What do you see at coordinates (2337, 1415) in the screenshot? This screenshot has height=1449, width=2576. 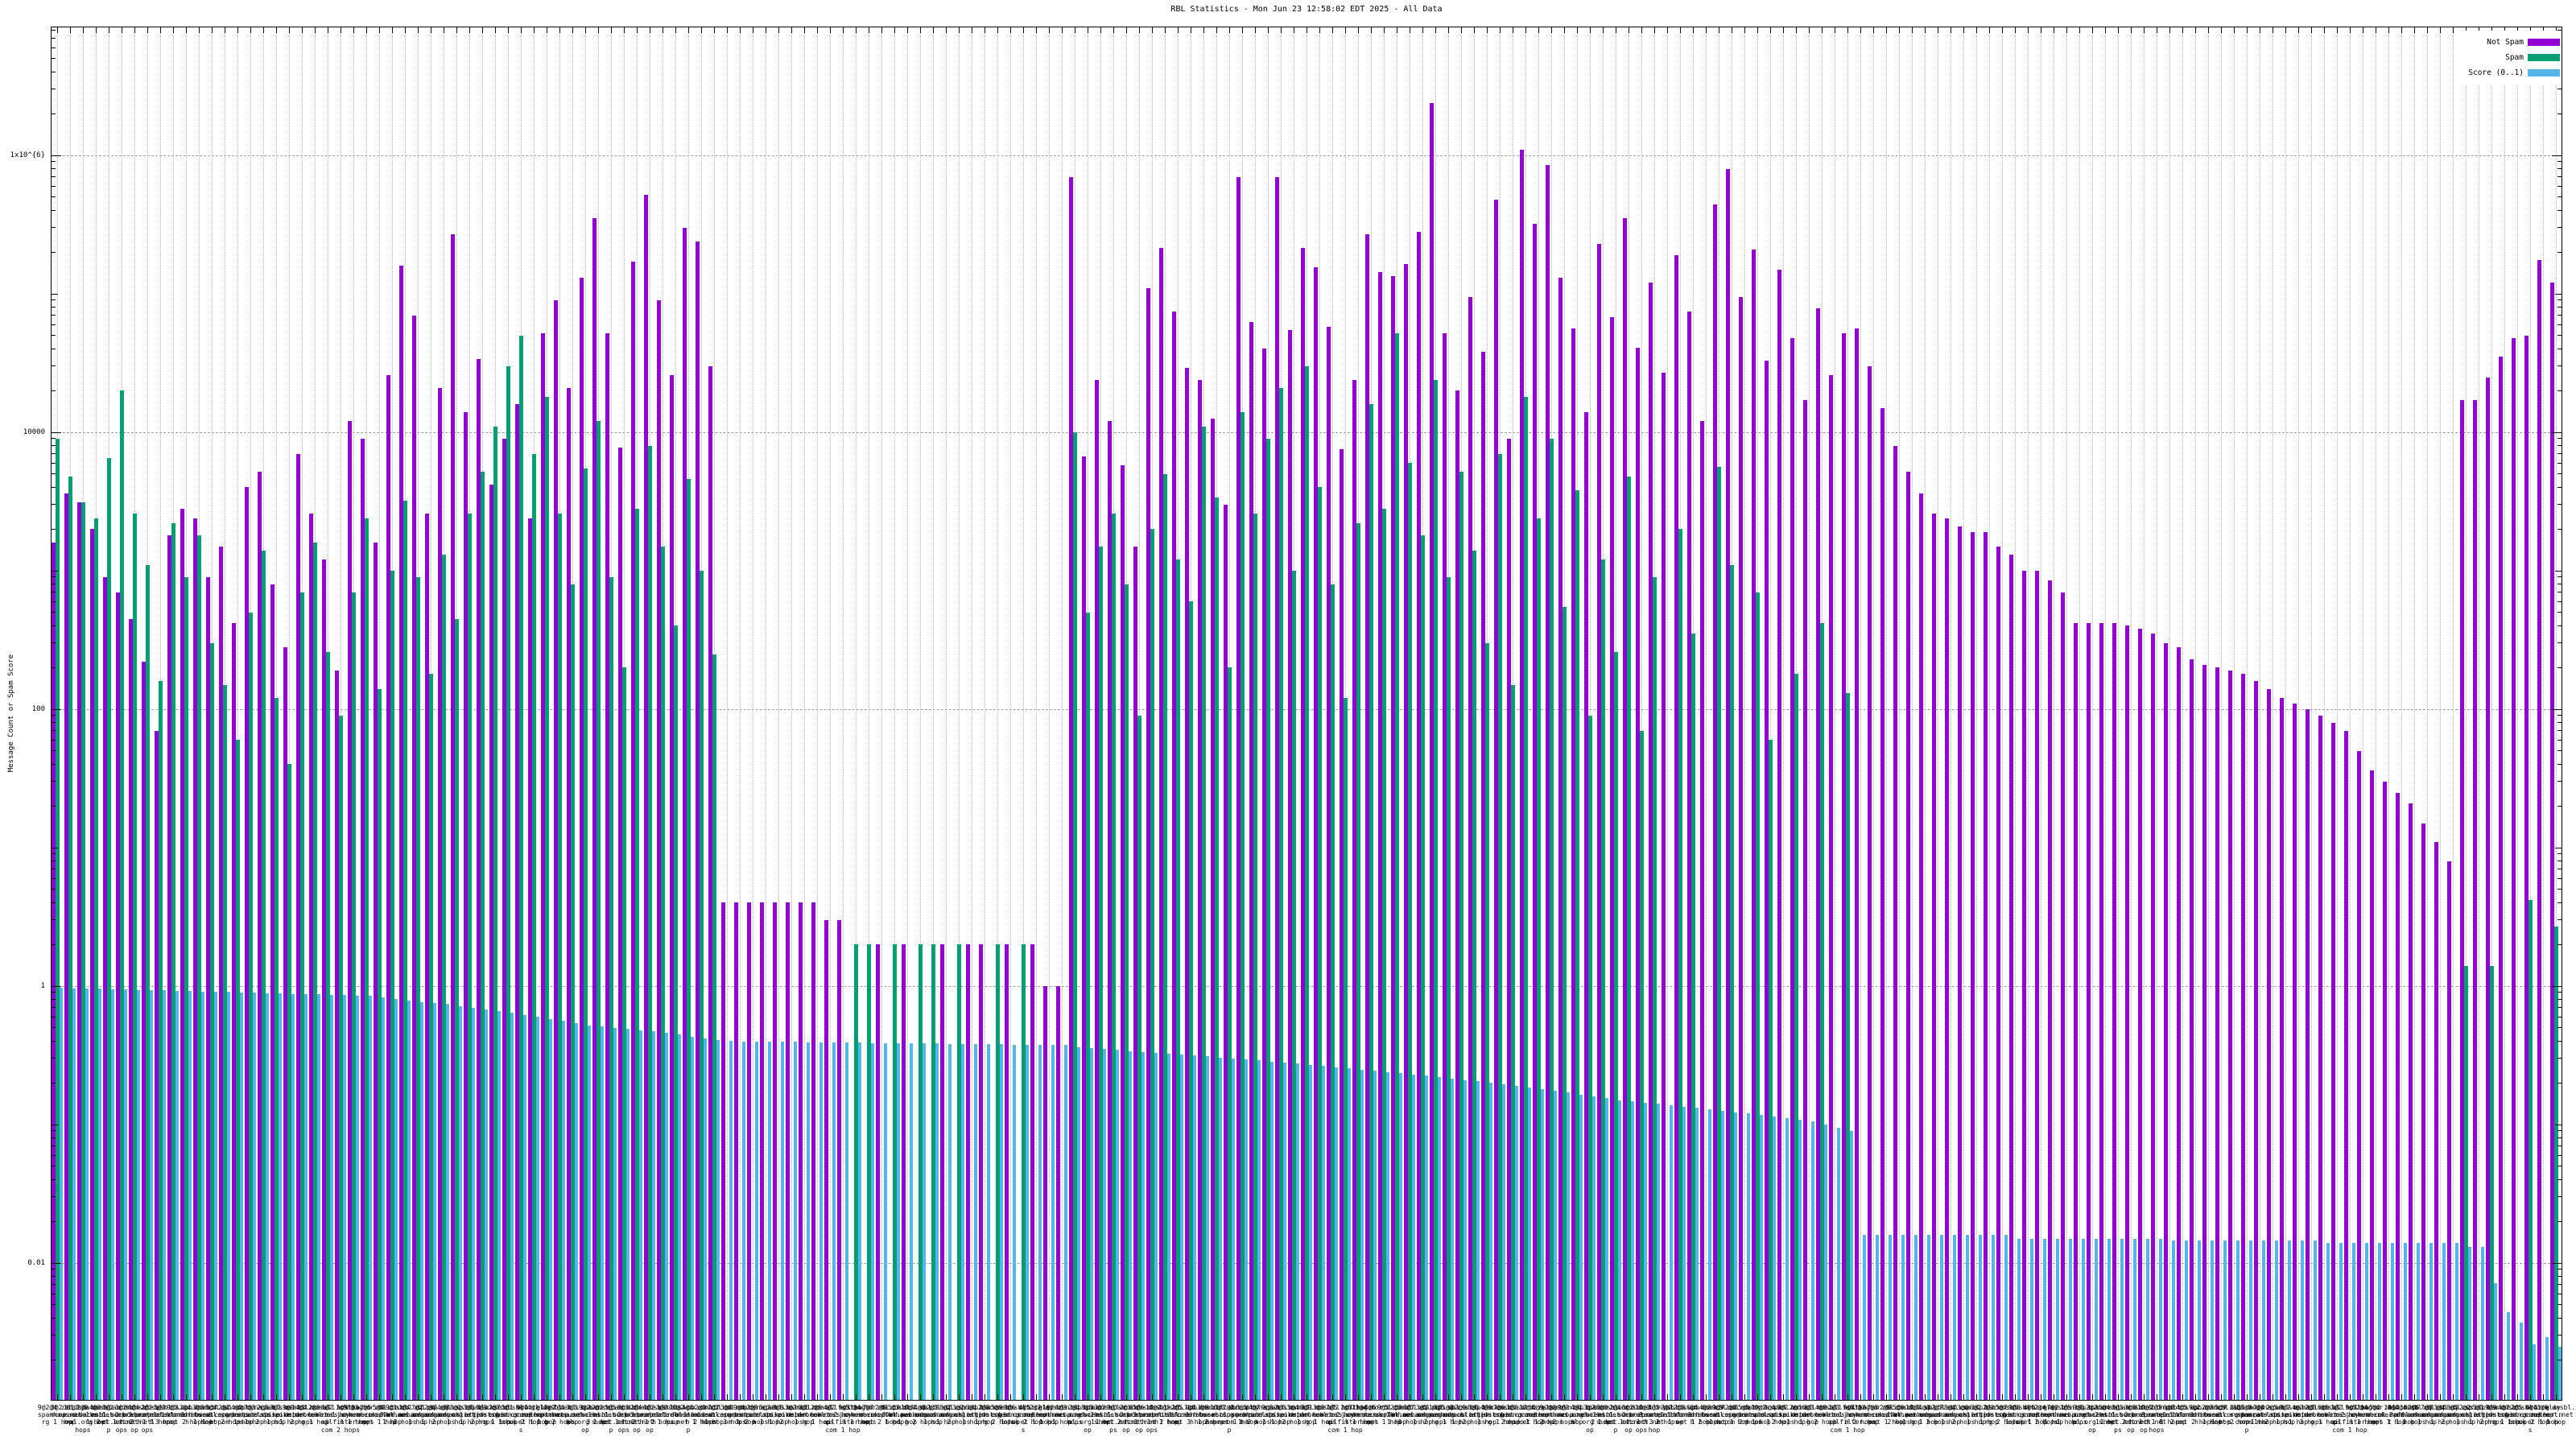 I see `x-tick-label: 6@5 all.s5h.net 2 hops` at bounding box center [2337, 1415].